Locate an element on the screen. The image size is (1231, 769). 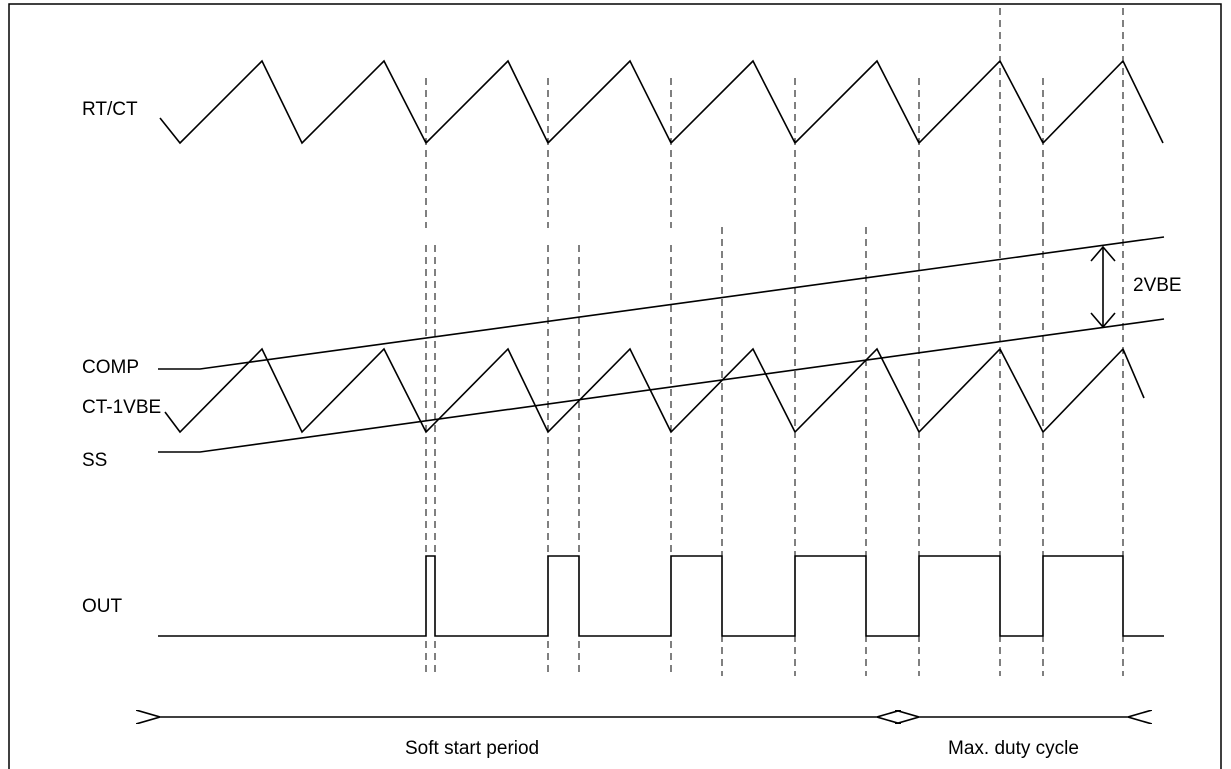
vbe-gap-arrowhead-bottom is located at coordinates (1103, 320).